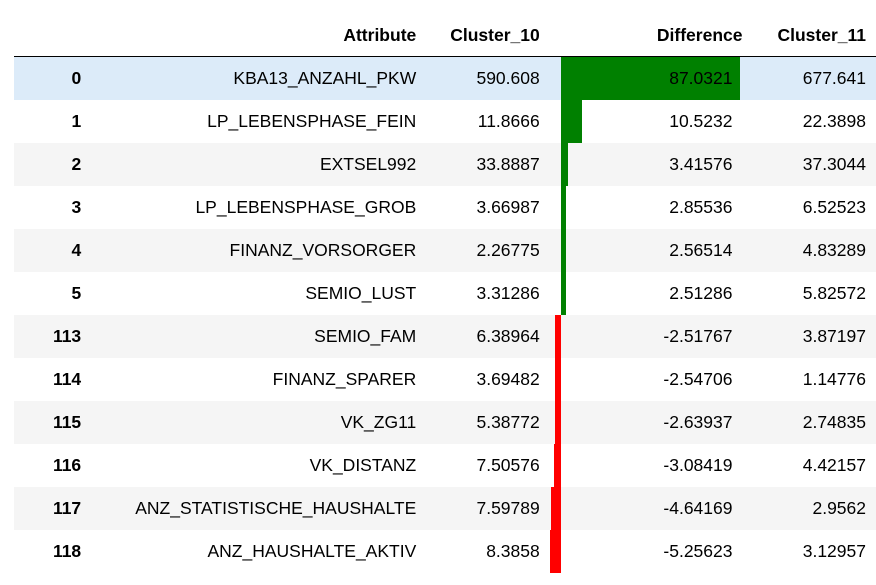 The height and width of the screenshot is (585, 876). Describe the element at coordinates (259, 207) in the screenshot. I see `cell-attribute: LP_LEBENSPHASE_GROB` at that location.